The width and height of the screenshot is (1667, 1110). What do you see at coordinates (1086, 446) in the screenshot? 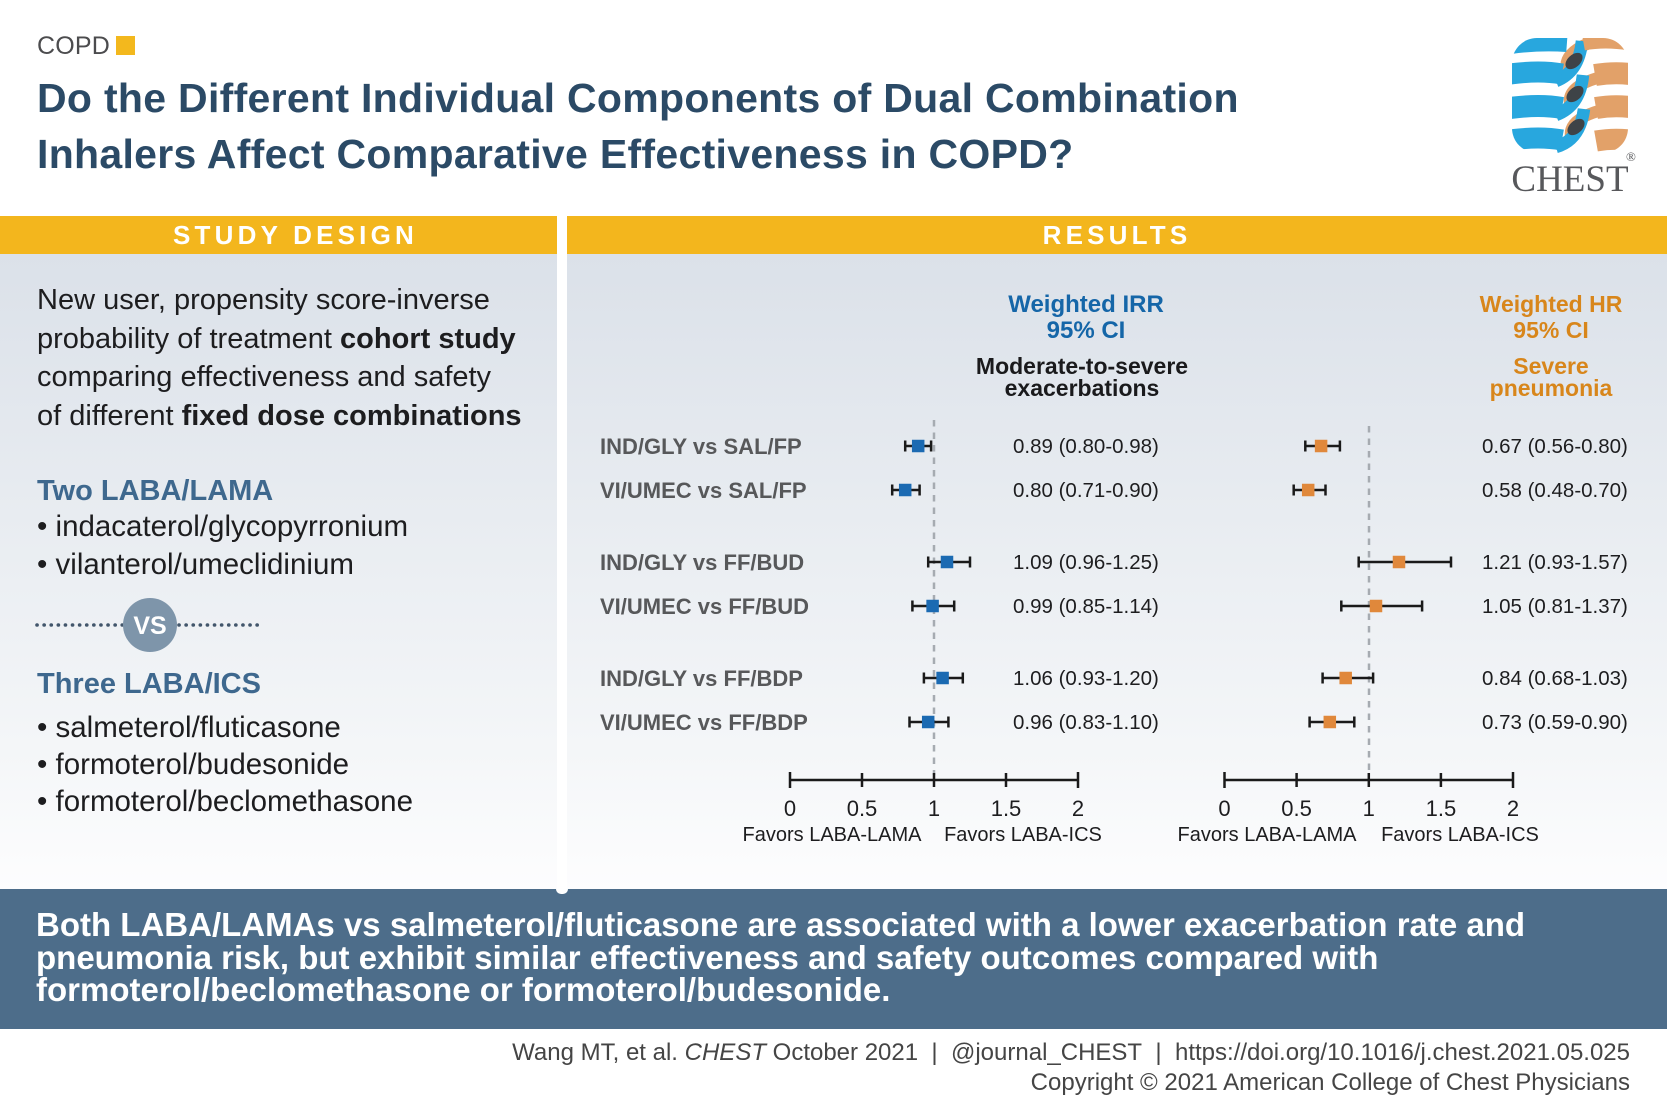
I see `svg-text: 0.89 (0.80-0.98)` at bounding box center [1086, 446].